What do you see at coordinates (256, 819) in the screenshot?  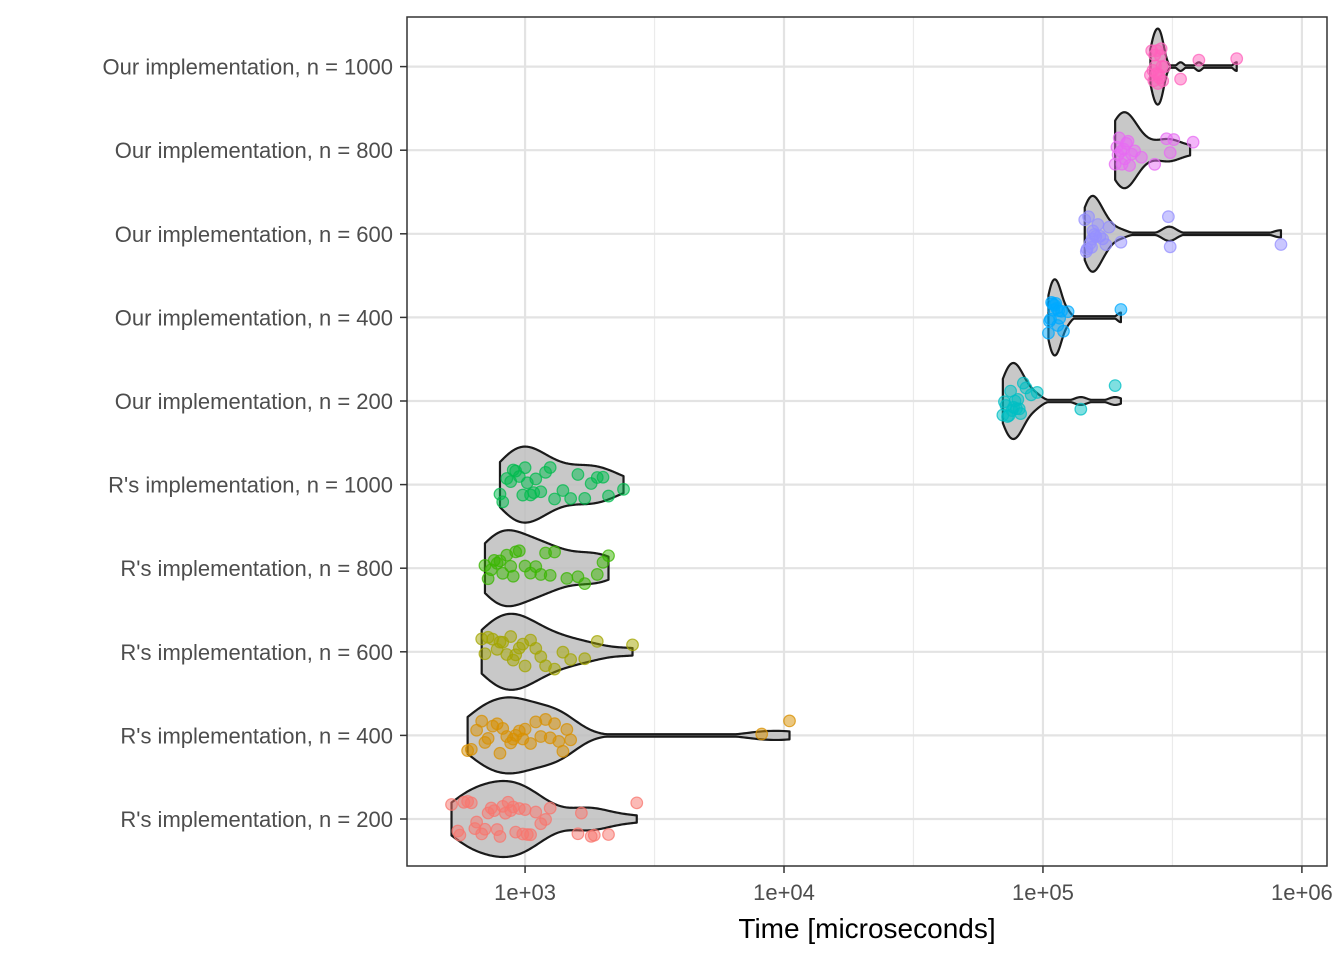 I see `y-tick-label: R's implementation, n = 200` at bounding box center [256, 819].